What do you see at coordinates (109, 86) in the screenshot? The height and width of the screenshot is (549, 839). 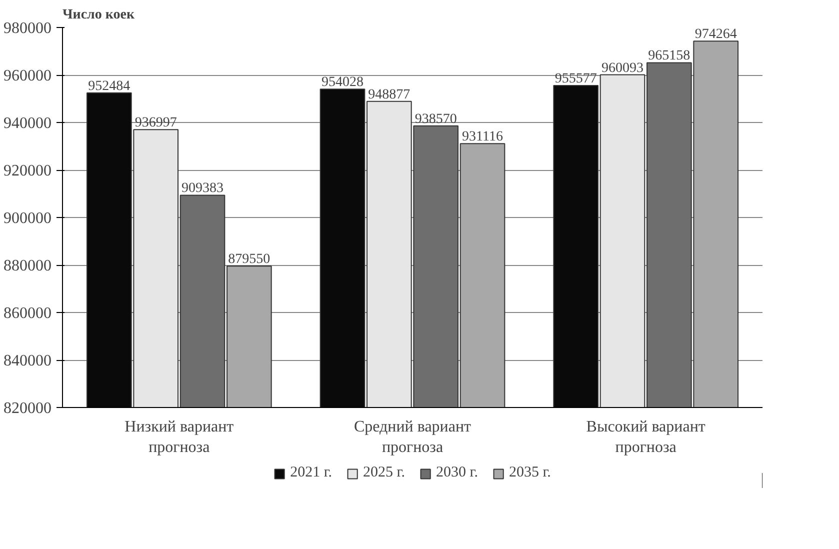 I see `data-label: 952484` at bounding box center [109, 86].